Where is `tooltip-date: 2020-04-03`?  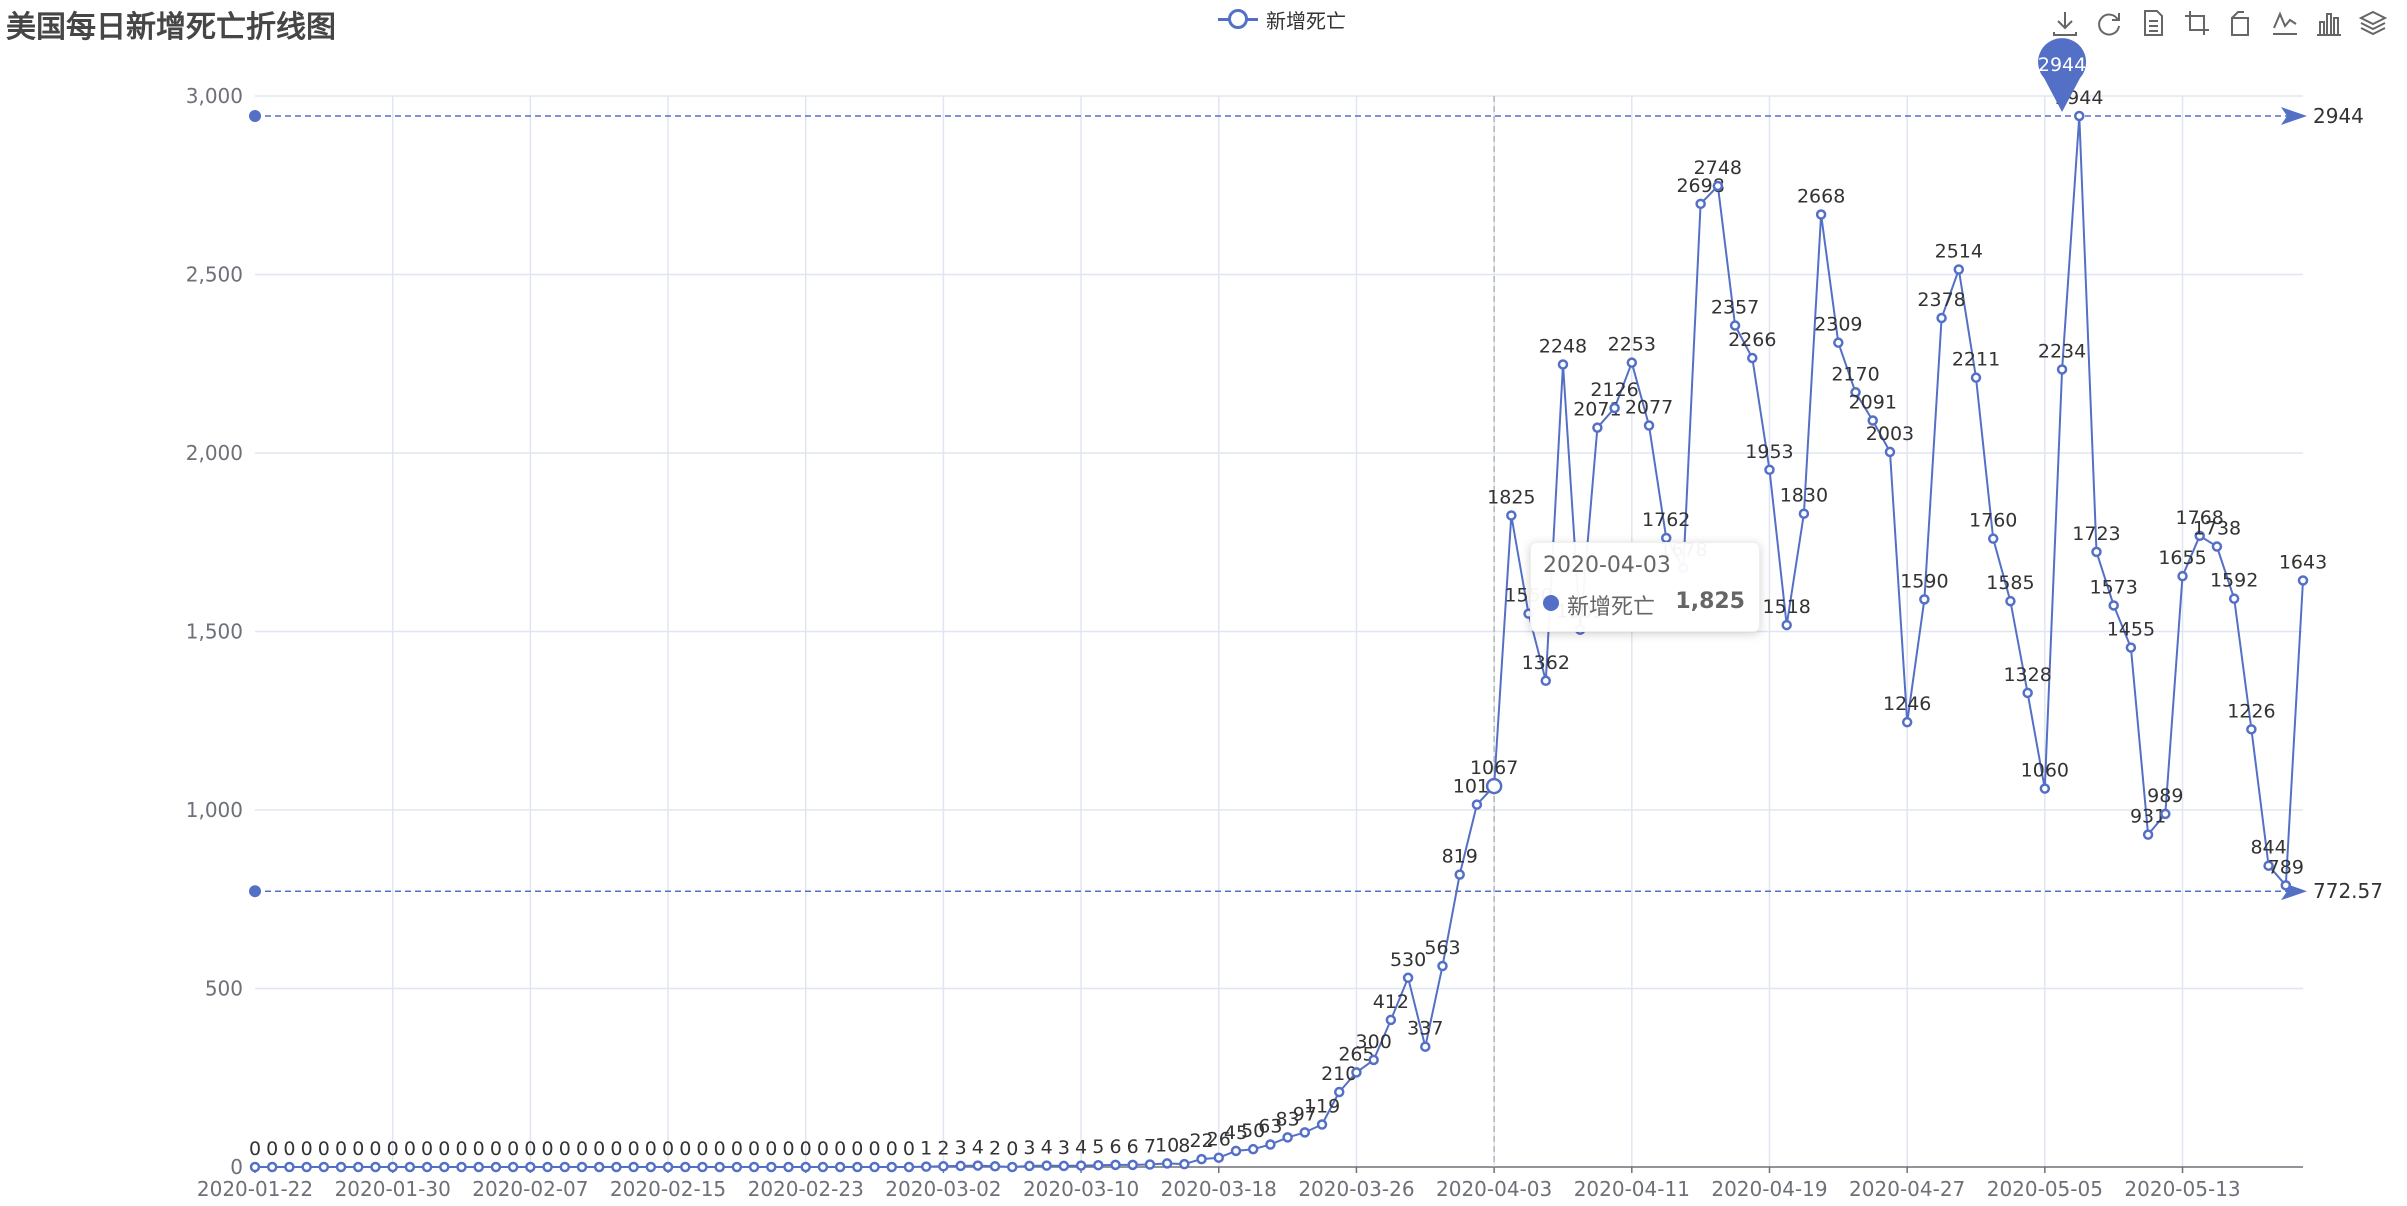 tooltip-date: 2020-04-03 is located at coordinates (1607, 565).